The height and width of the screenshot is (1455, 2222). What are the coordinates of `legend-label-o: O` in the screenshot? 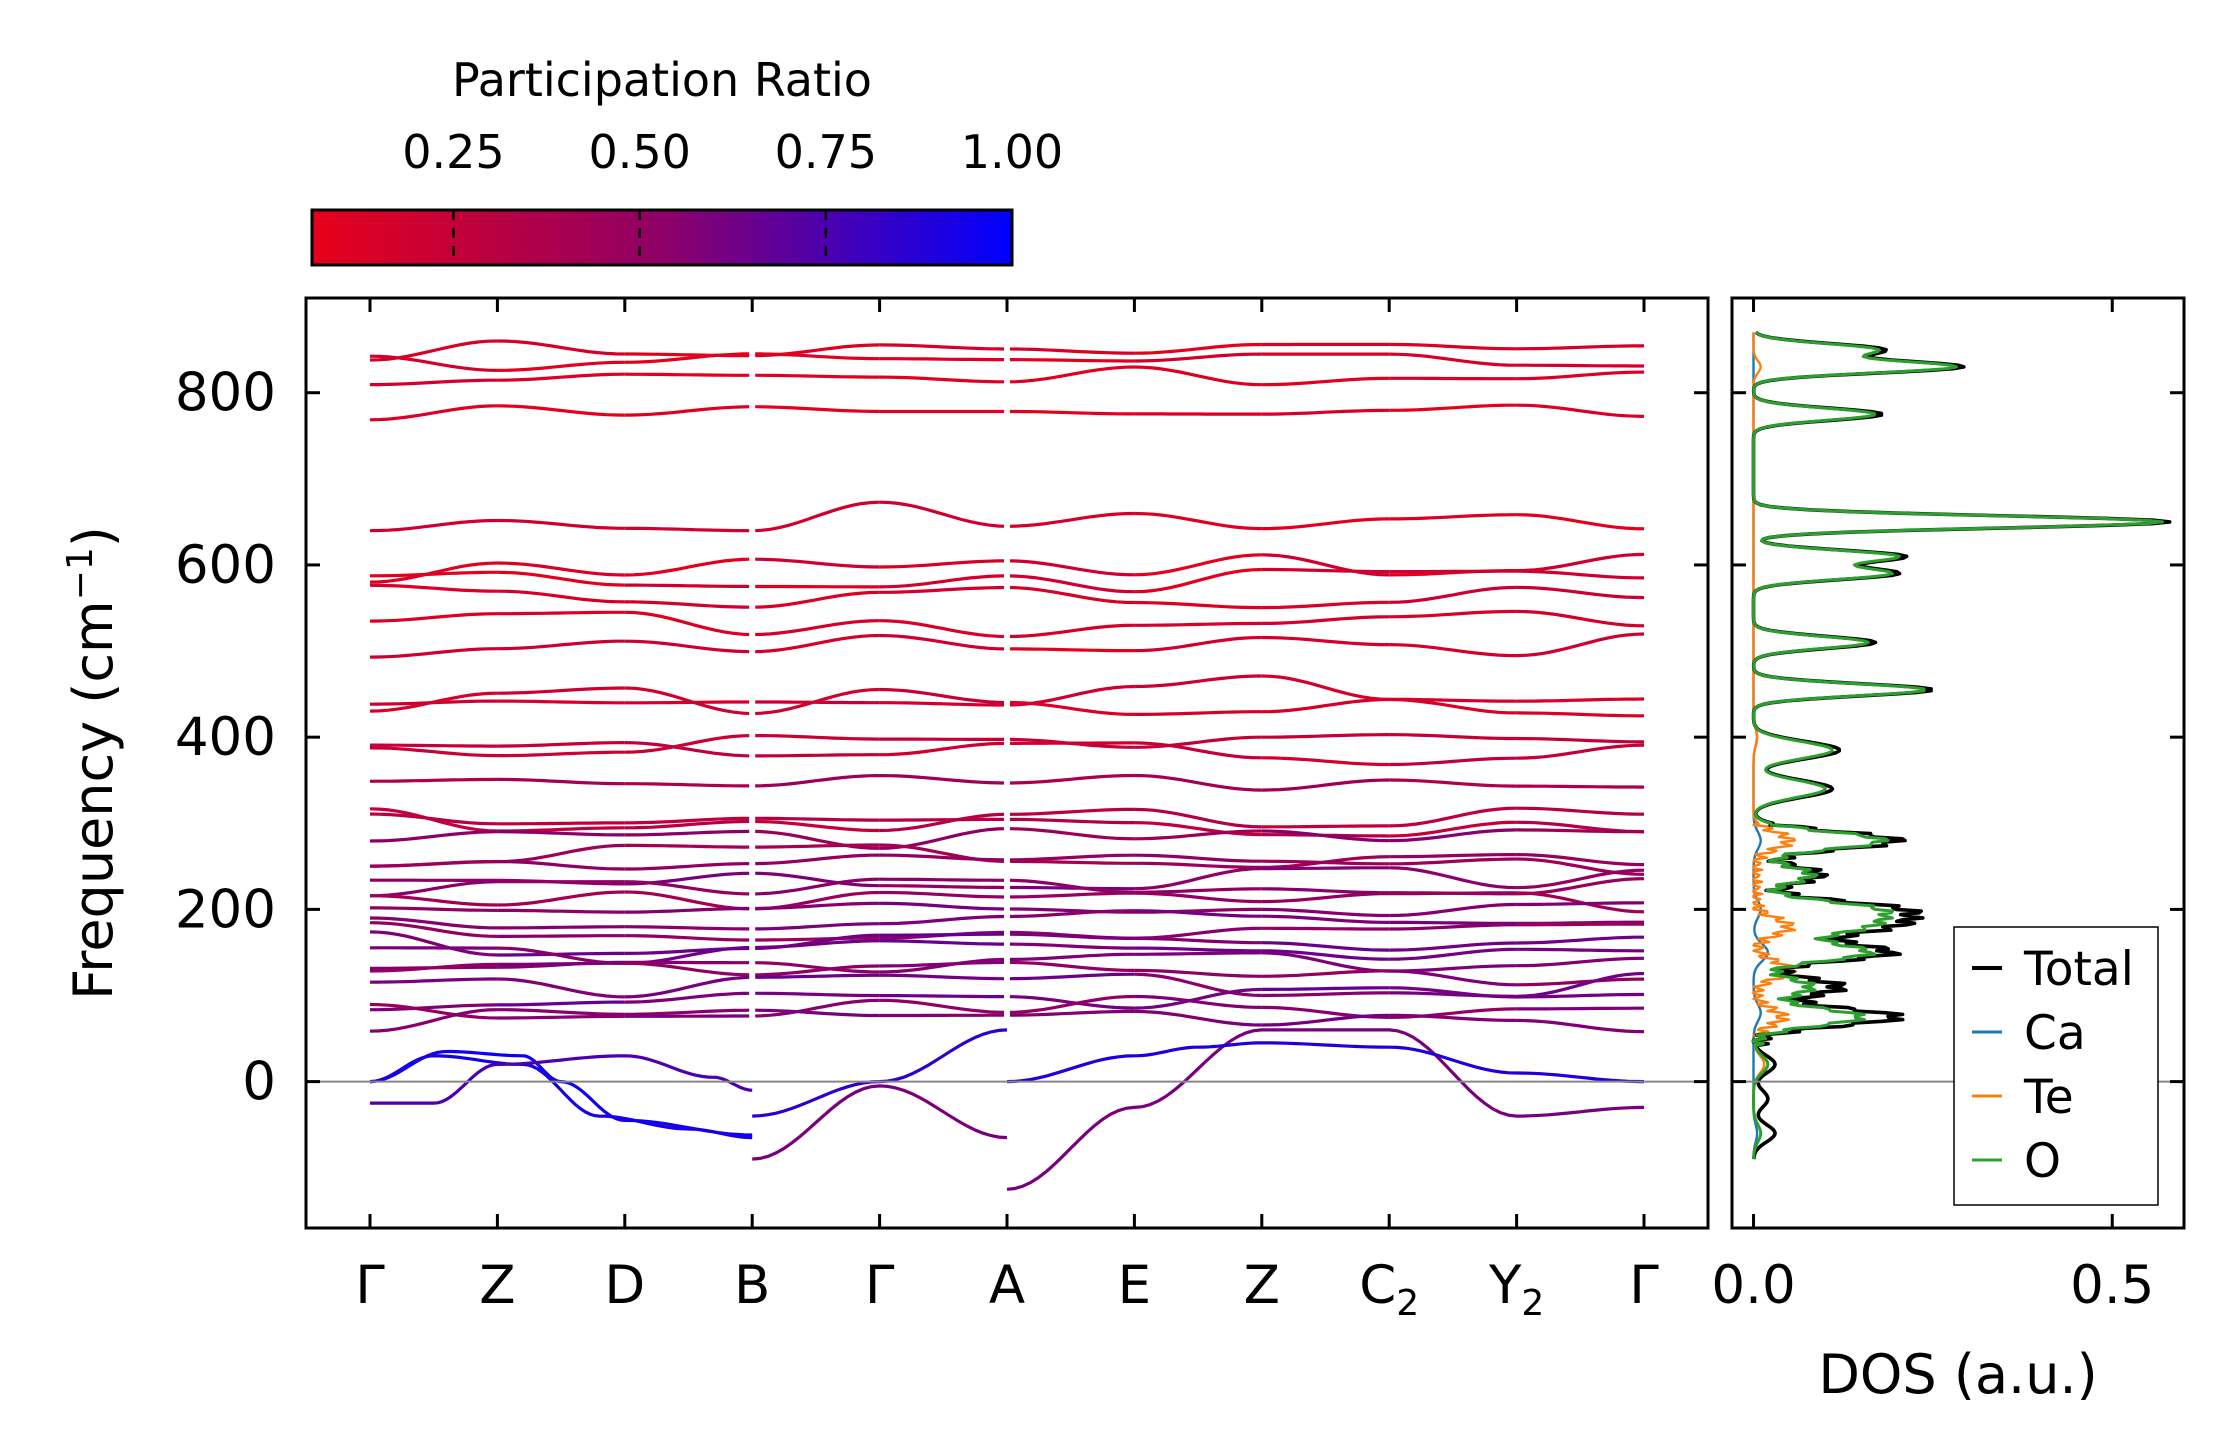 It's located at (2042, 1161).